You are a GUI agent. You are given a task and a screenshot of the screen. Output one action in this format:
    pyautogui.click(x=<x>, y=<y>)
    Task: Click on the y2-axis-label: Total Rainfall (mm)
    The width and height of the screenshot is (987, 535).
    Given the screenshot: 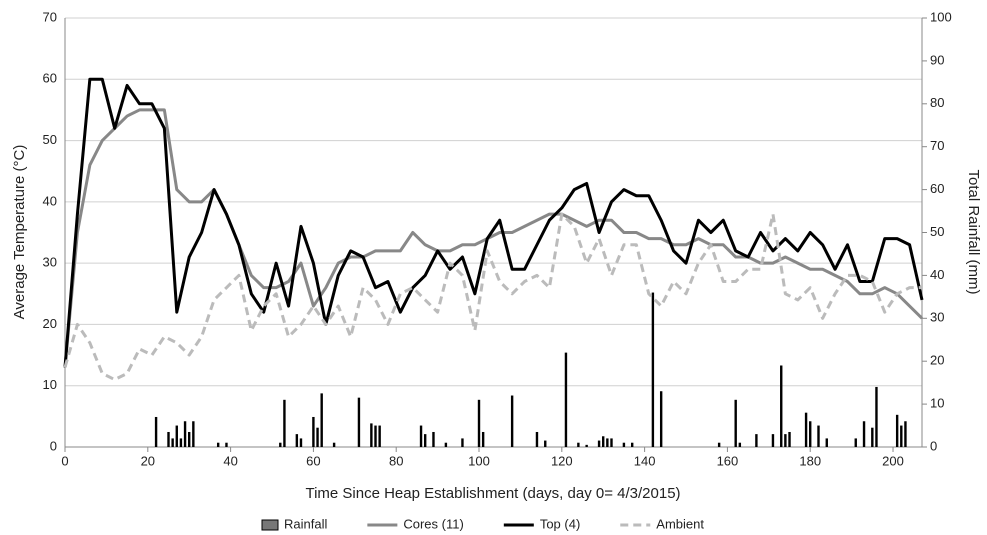 What is the action you would take?
    pyautogui.click(x=973, y=231)
    